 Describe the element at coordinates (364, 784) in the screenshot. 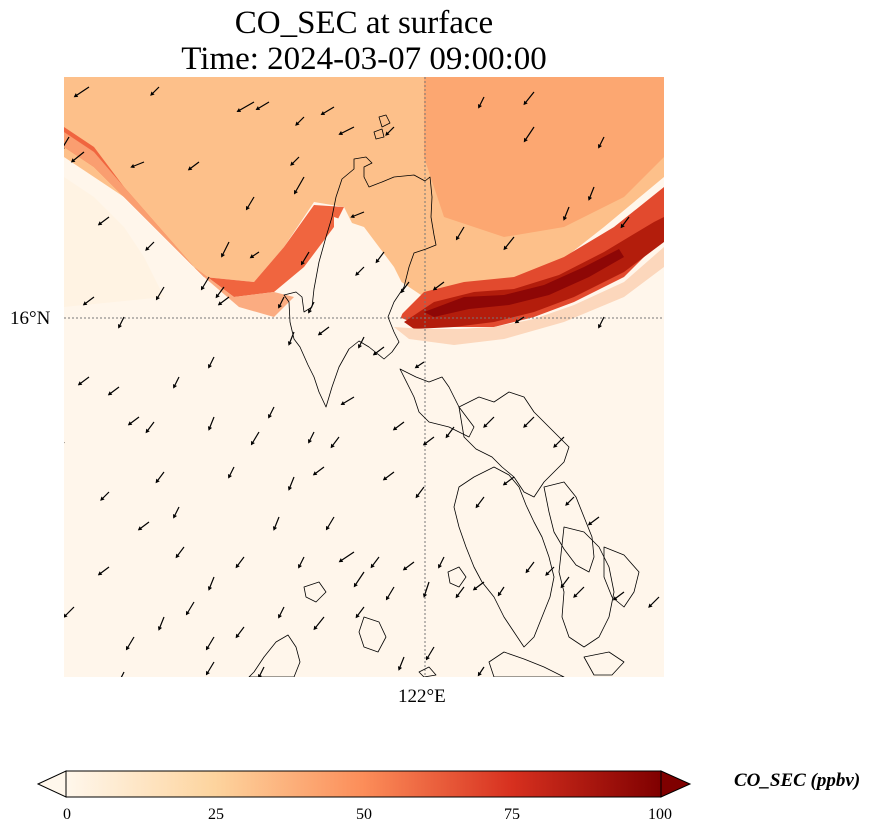

I see `colorbar` at that location.